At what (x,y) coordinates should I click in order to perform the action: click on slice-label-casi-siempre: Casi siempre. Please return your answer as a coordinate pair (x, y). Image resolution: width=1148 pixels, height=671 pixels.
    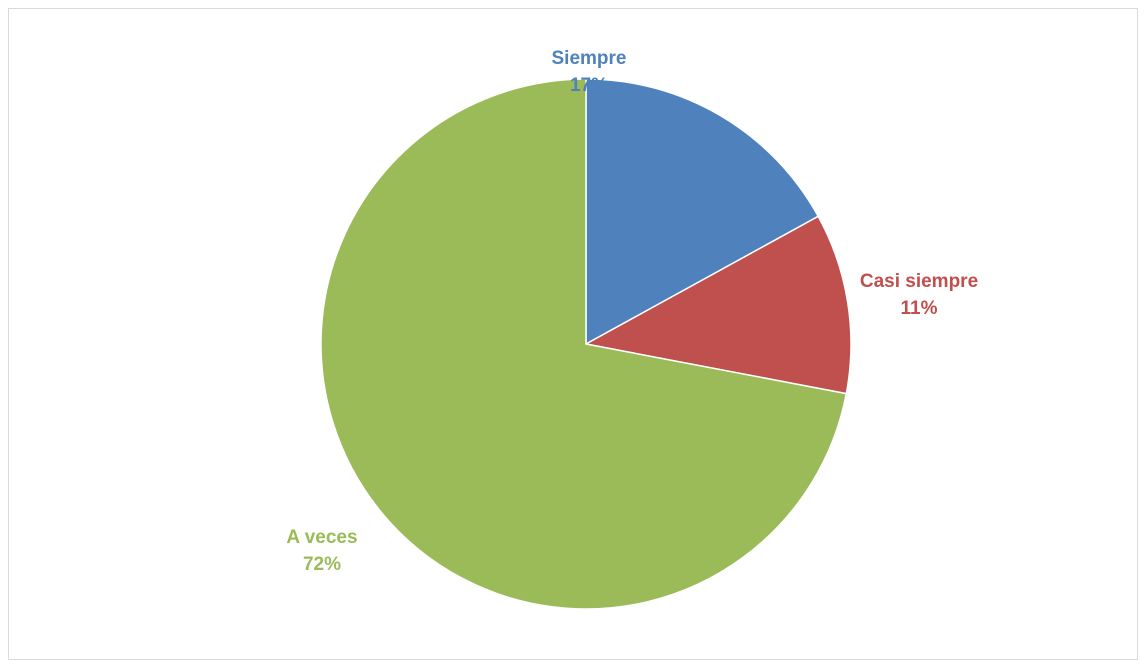
    Looking at the image, I should click on (919, 281).